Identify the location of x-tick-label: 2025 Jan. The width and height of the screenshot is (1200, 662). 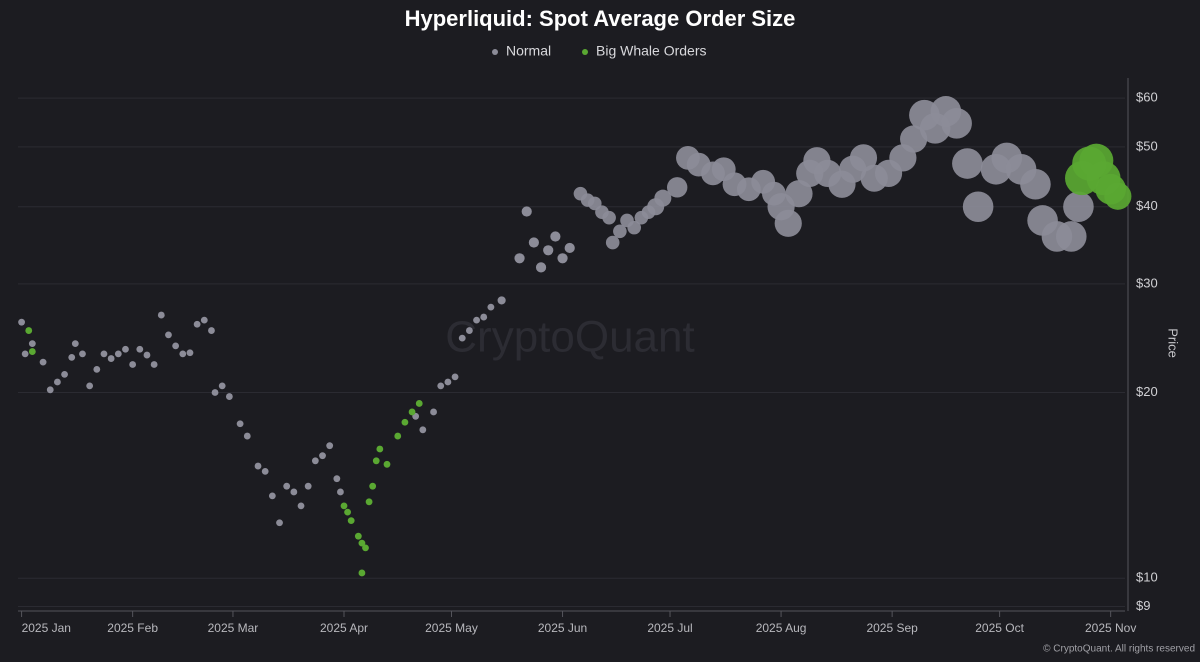
(46, 628).